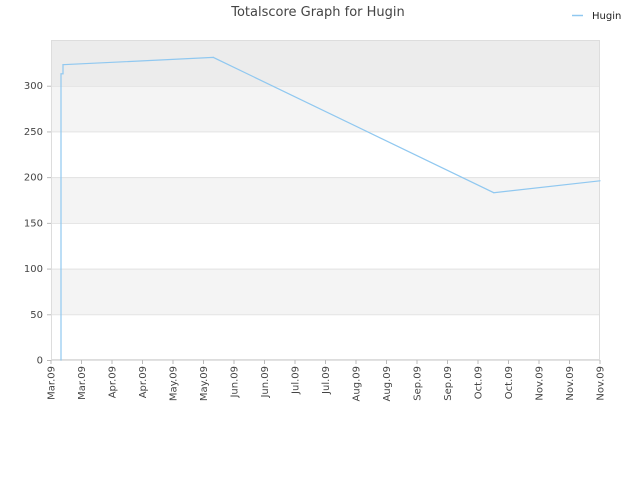 The width and height of the screenshot is (640, 480). Describe the element at coordinates (33, 269) in the screenshot. I see `y-tick-label: 100` at that location.